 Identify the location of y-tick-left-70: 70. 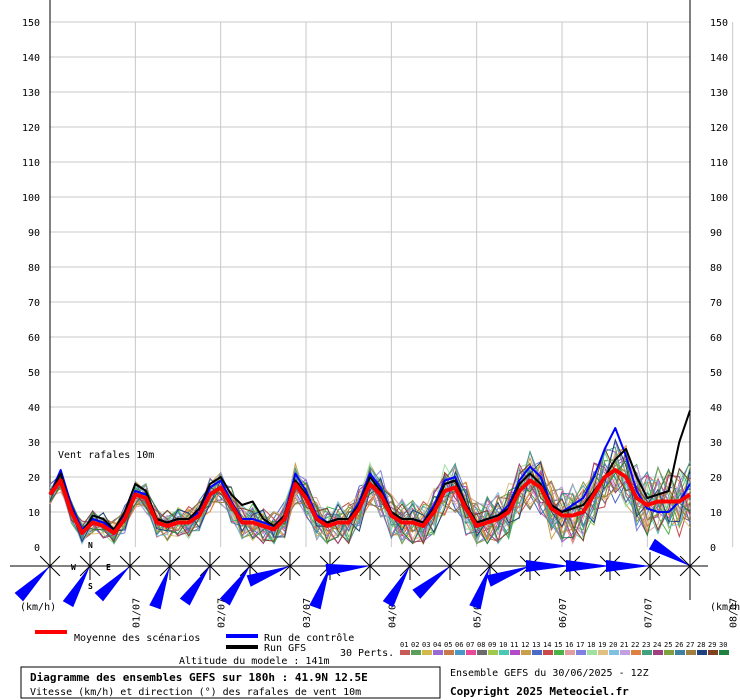
(34, 303).